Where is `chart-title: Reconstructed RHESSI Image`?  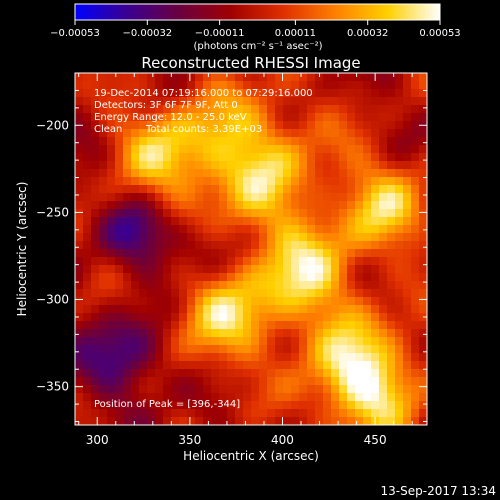 chart-title: Reconstructed RHESSI Image is located at coordinates (250, 63).